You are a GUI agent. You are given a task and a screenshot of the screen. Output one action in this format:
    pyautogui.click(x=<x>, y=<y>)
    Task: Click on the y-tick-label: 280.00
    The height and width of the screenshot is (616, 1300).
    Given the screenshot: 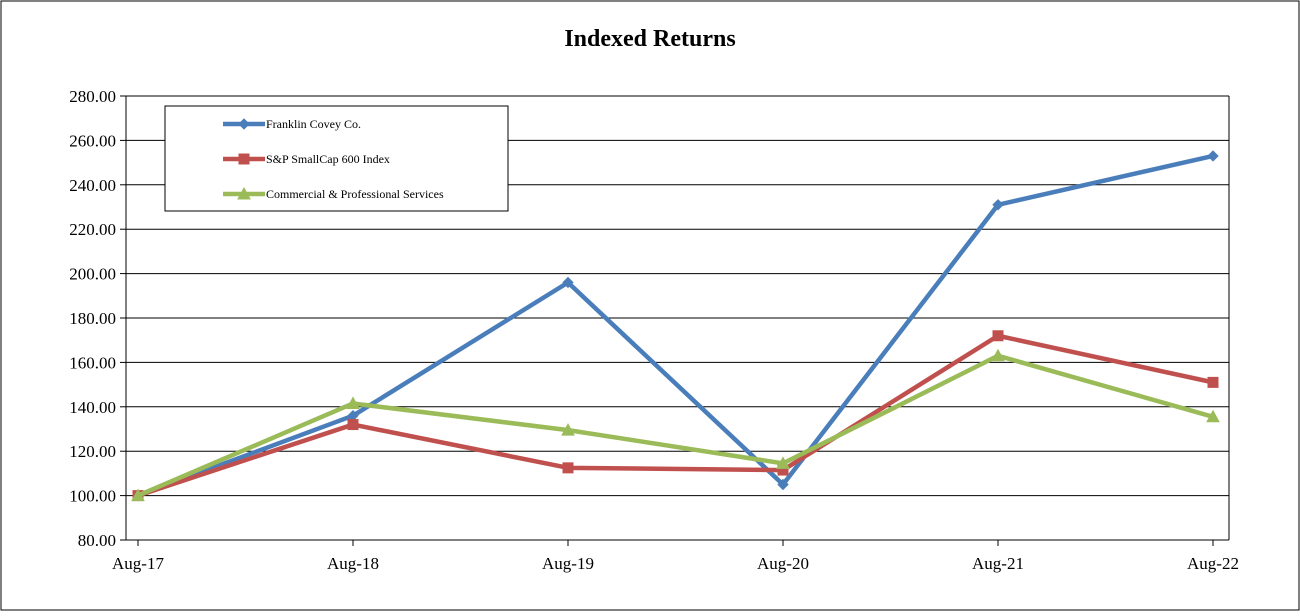 What is the action you would take?
    pyautogui.click(x=92, y=96)
    